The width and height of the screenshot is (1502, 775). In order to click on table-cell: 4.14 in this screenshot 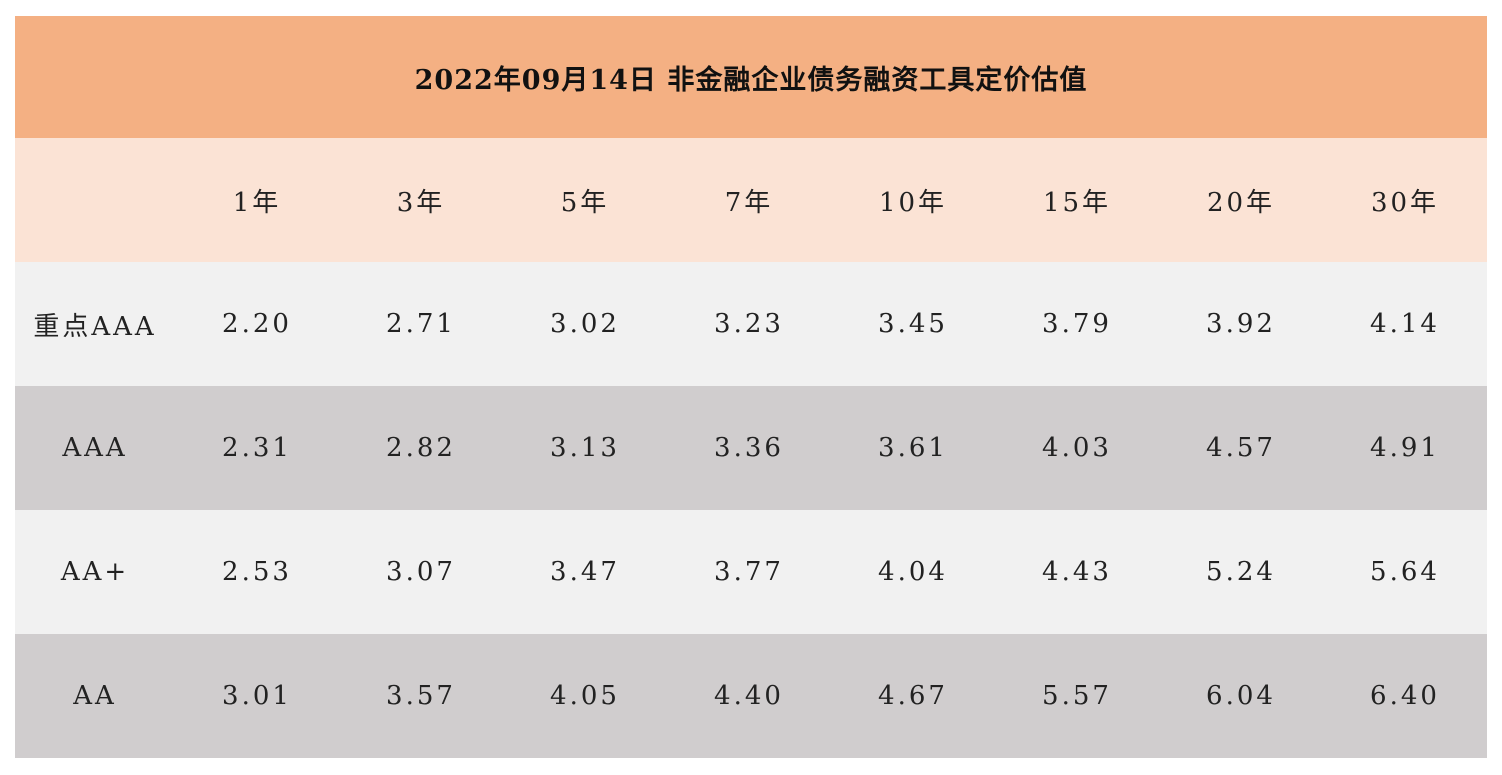, I will do `click(1405, 324)`.